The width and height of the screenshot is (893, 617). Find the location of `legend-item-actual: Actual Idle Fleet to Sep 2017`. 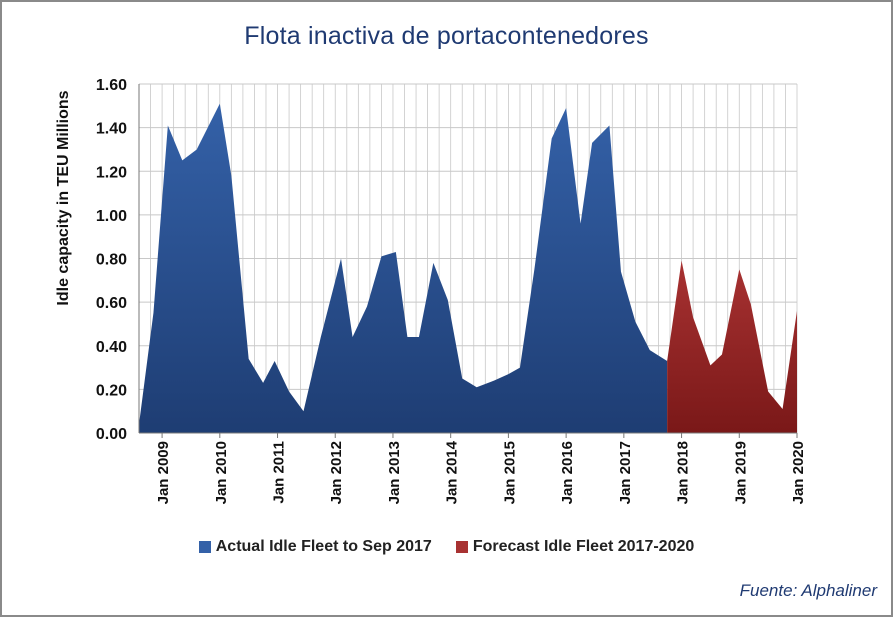

legend-item-actual: Actual Idle Fleet to Sep 2017 is located at coordinates (315, 547).